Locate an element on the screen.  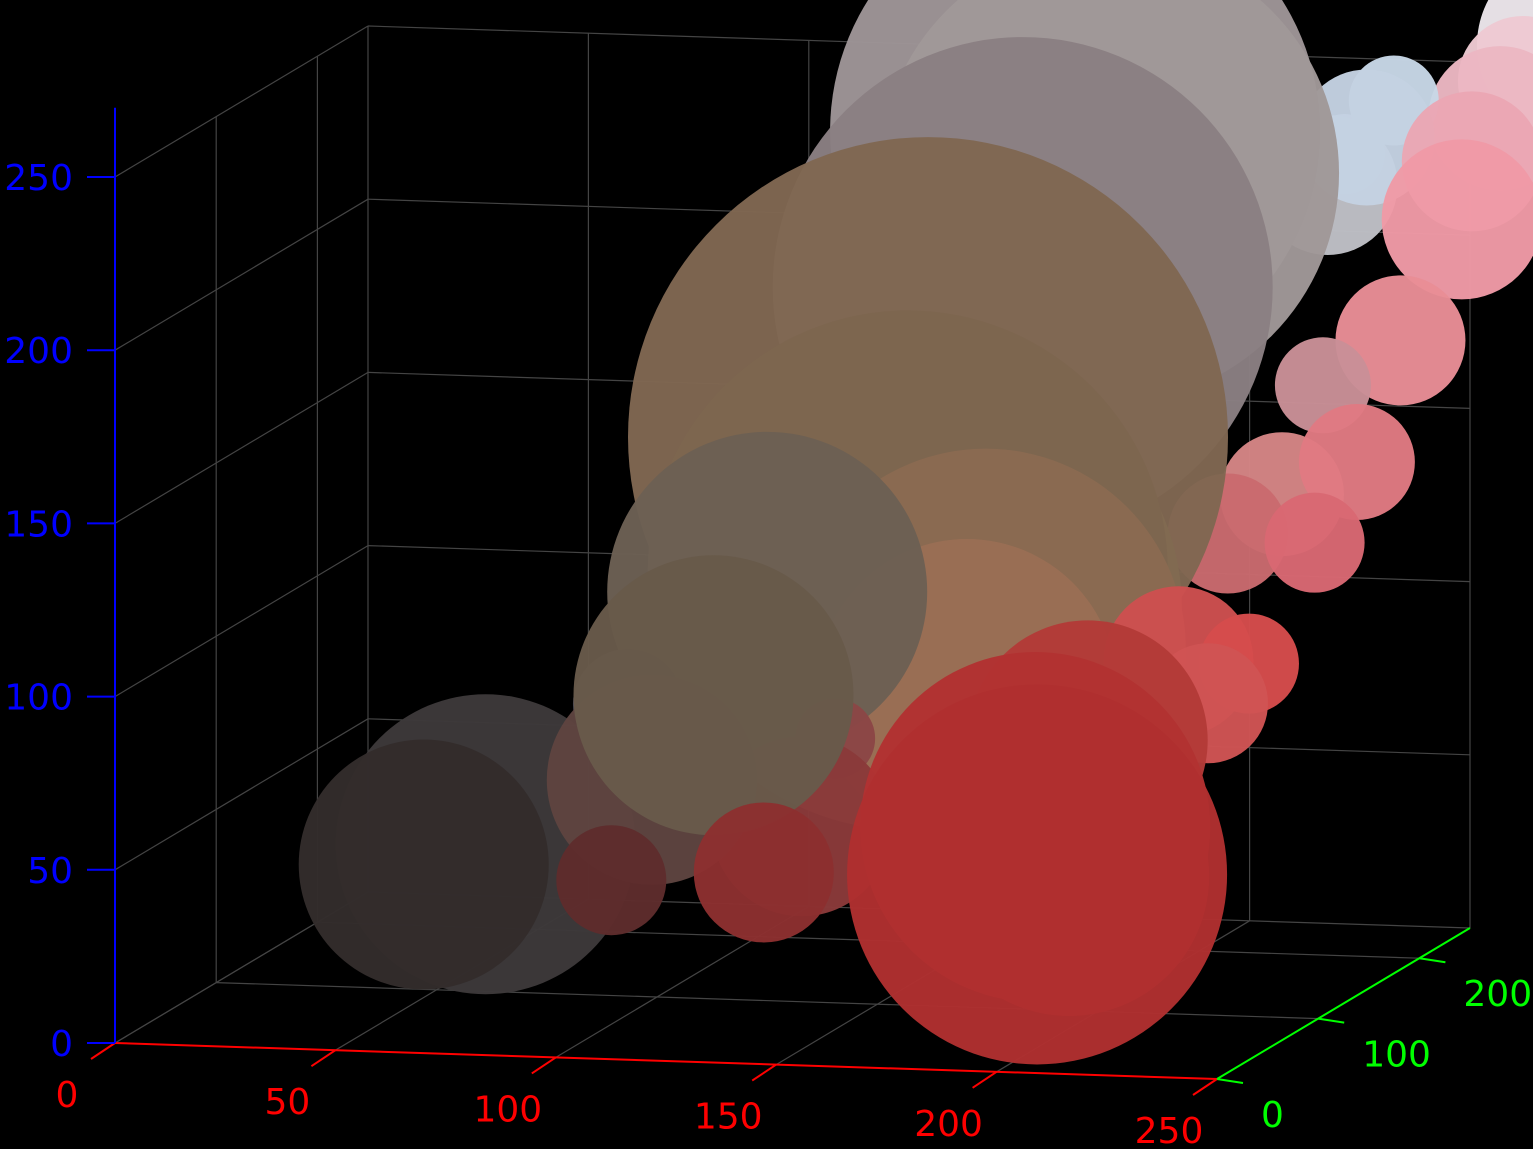
y-axis-line is located at coordinates (1343, 1003).